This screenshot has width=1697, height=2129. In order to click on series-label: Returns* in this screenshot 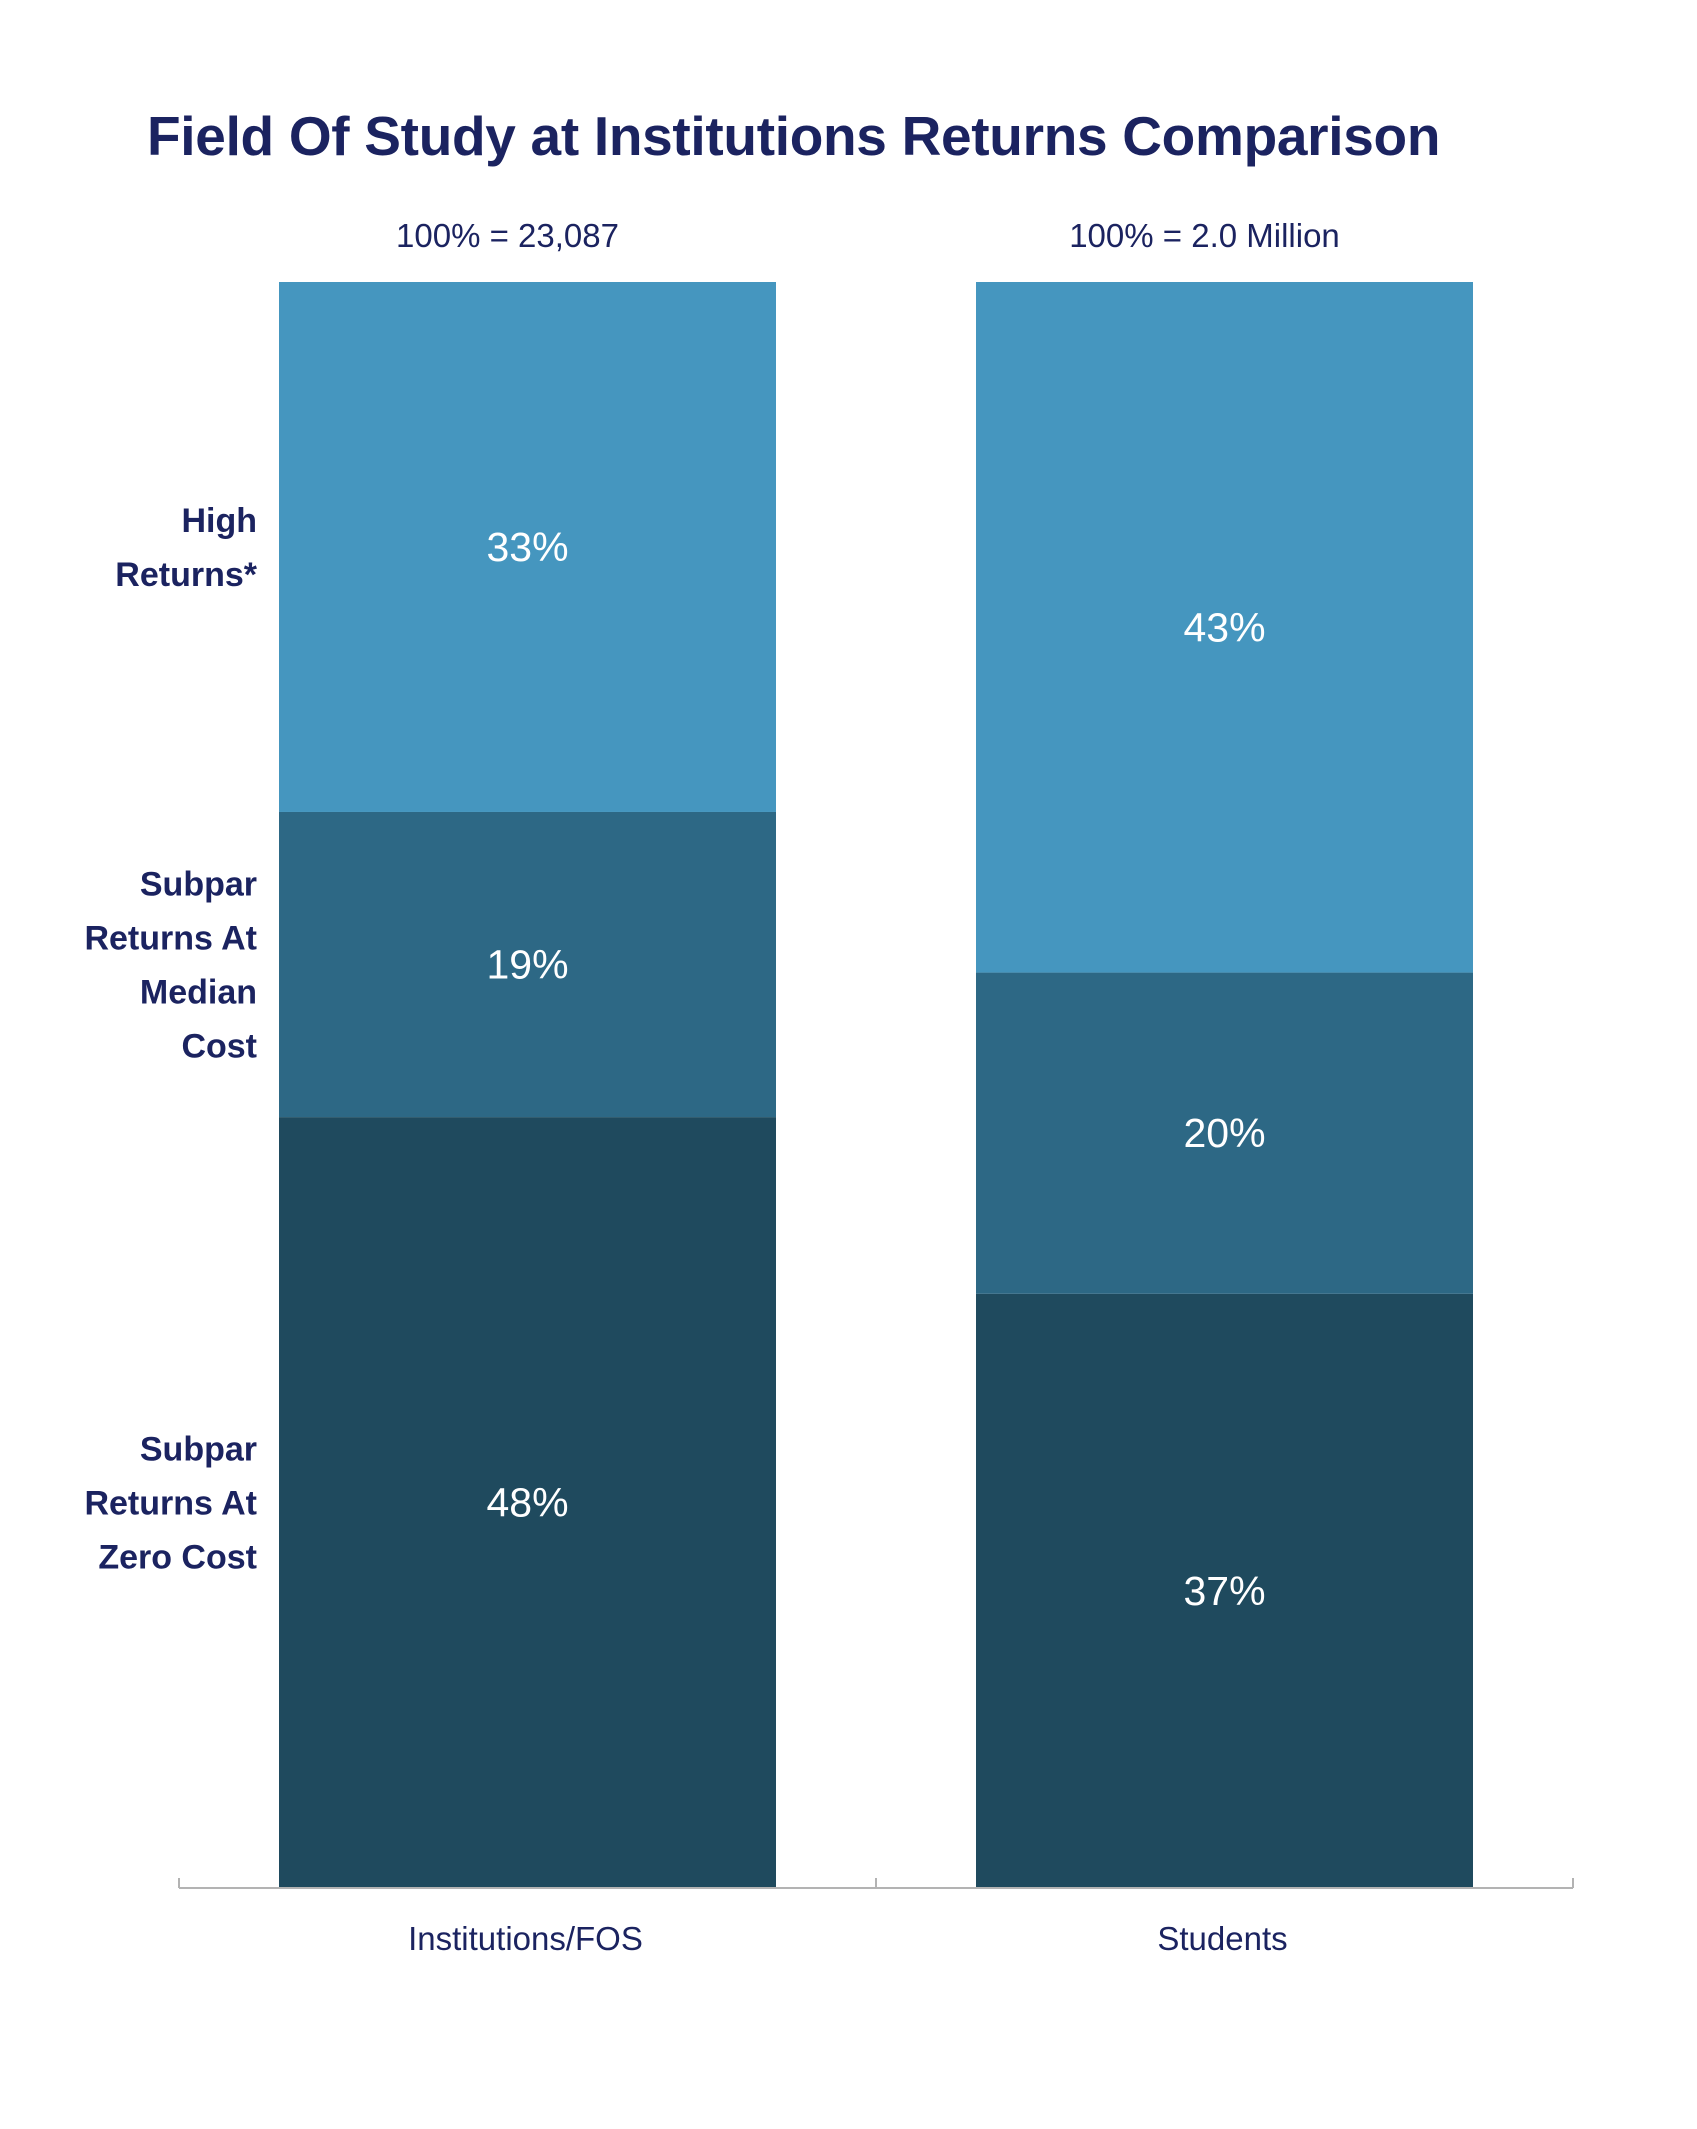, I will do `click(186, 575)`.